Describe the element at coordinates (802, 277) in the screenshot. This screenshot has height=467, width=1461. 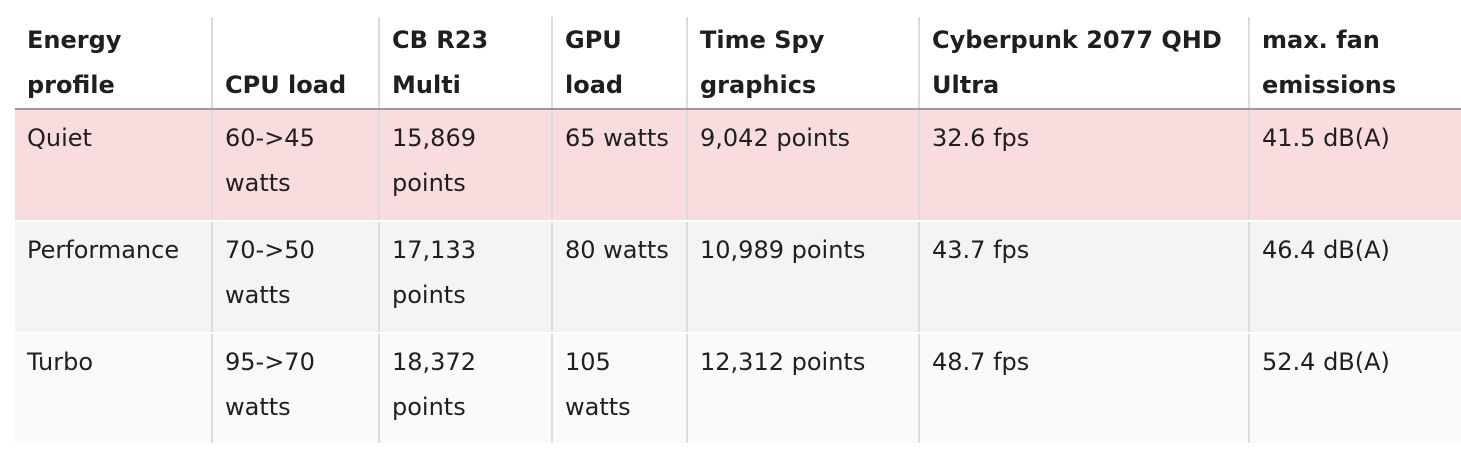
I see `cell-time-spy: 10,989 points` at that location.